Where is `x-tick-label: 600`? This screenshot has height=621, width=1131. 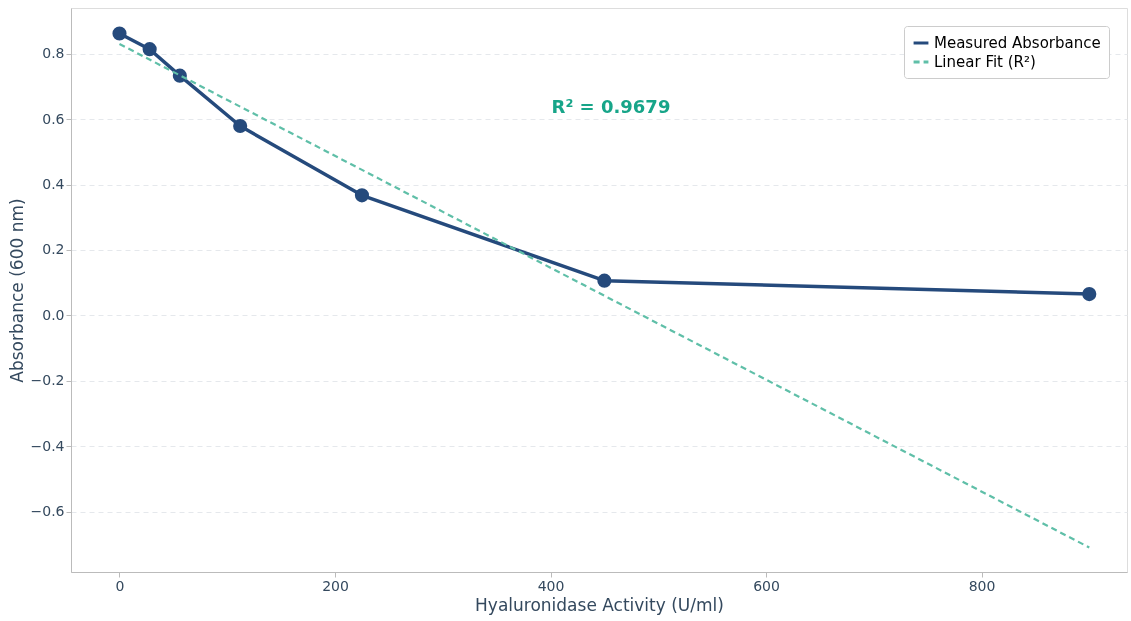 x-tick-label: 600 is located at coordinates (766, 585).